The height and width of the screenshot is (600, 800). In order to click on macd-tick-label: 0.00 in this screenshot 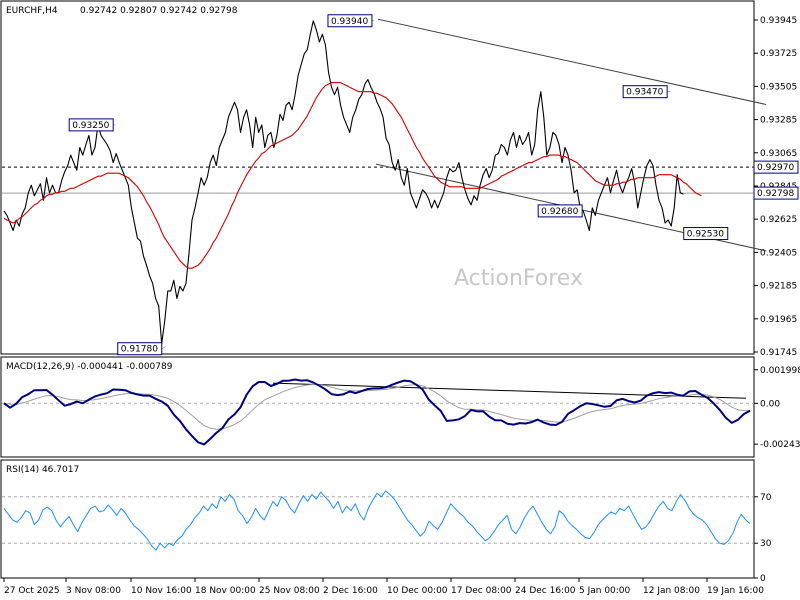, I will do `click(770, 404)`.